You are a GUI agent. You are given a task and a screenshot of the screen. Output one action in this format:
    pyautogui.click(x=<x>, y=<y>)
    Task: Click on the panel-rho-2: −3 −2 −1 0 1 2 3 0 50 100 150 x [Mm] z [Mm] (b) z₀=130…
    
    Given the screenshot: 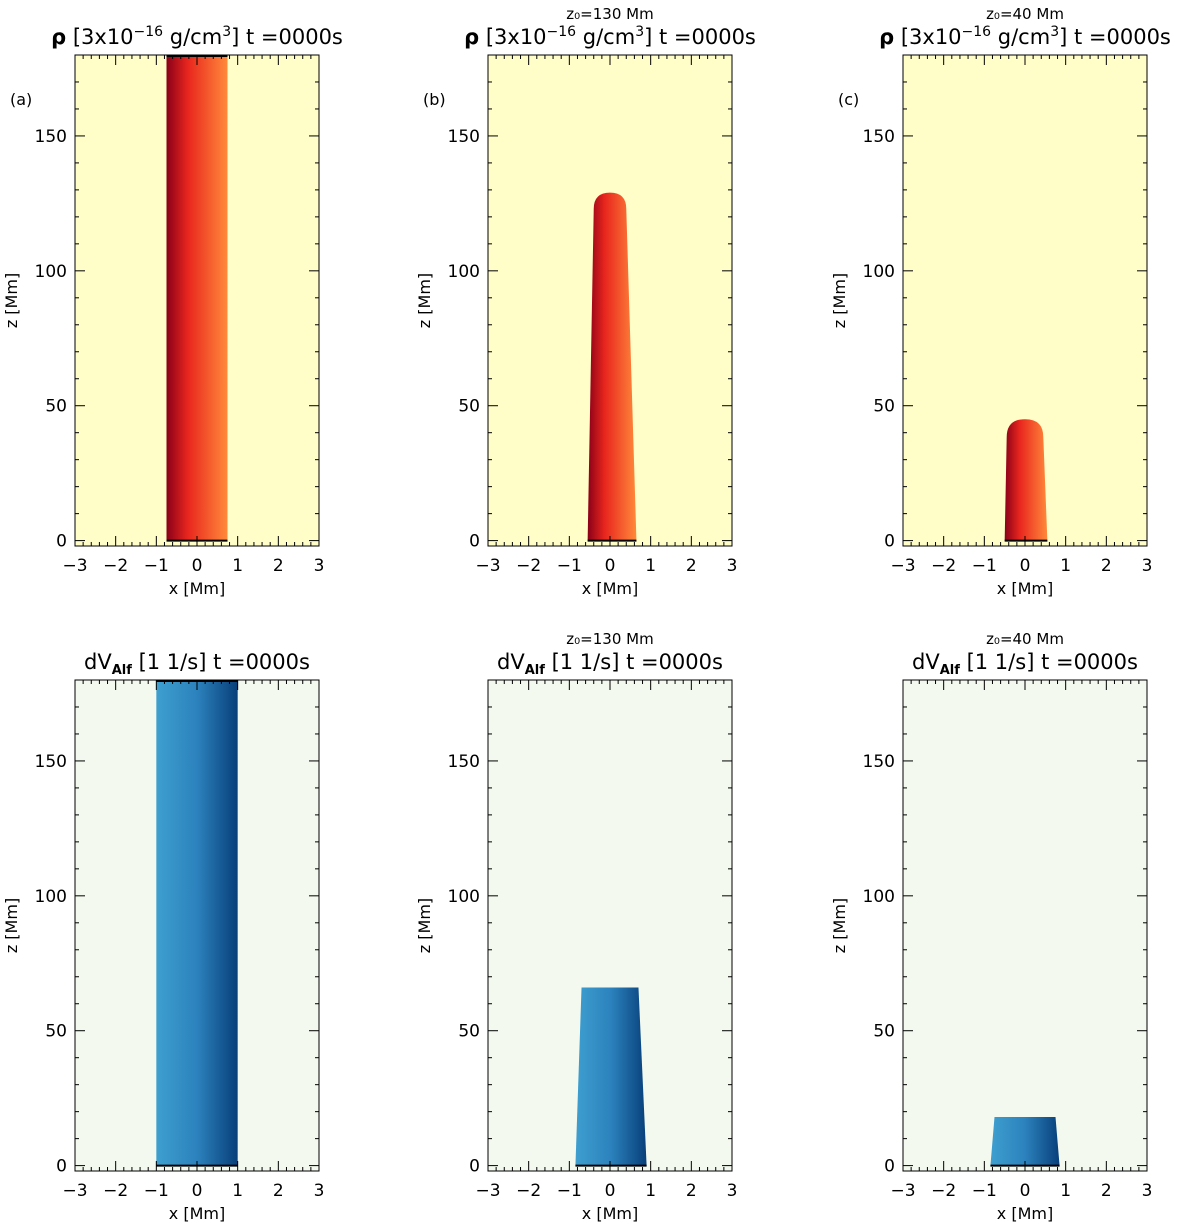 What is the action you would take?
    pyautogui.click(x=585, y=301)
    